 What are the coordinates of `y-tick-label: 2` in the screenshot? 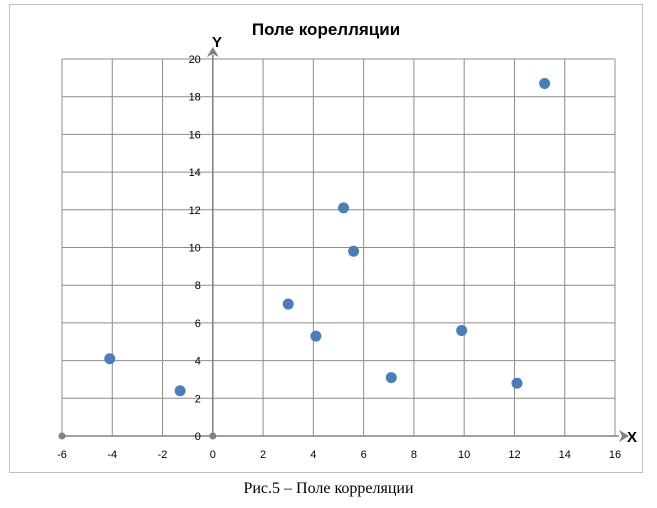 It's located at (198, 399).